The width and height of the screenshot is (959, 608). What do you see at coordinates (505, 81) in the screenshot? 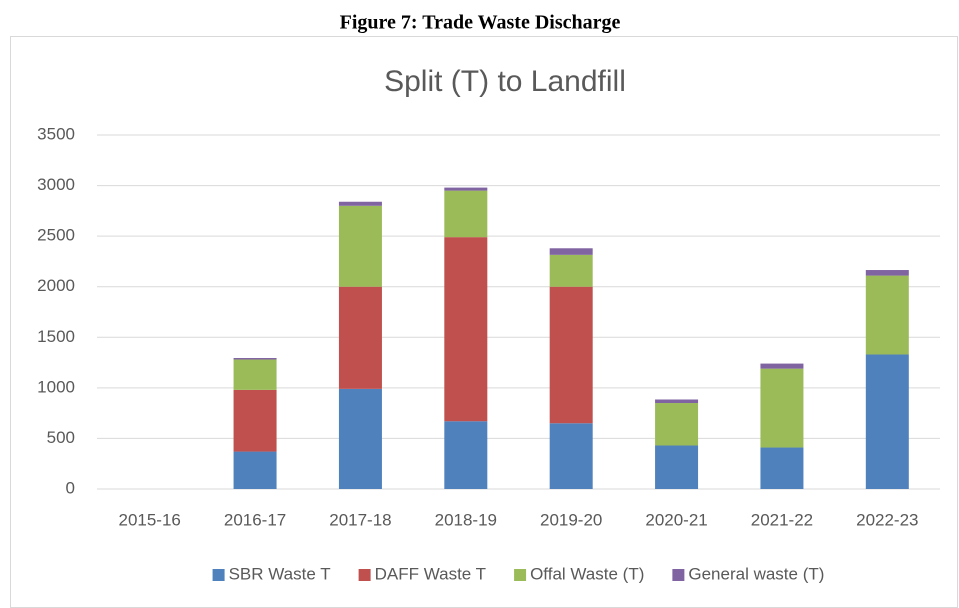
I see `chart-title: Split (T) to Landfill` at bounding box center [505, 81].